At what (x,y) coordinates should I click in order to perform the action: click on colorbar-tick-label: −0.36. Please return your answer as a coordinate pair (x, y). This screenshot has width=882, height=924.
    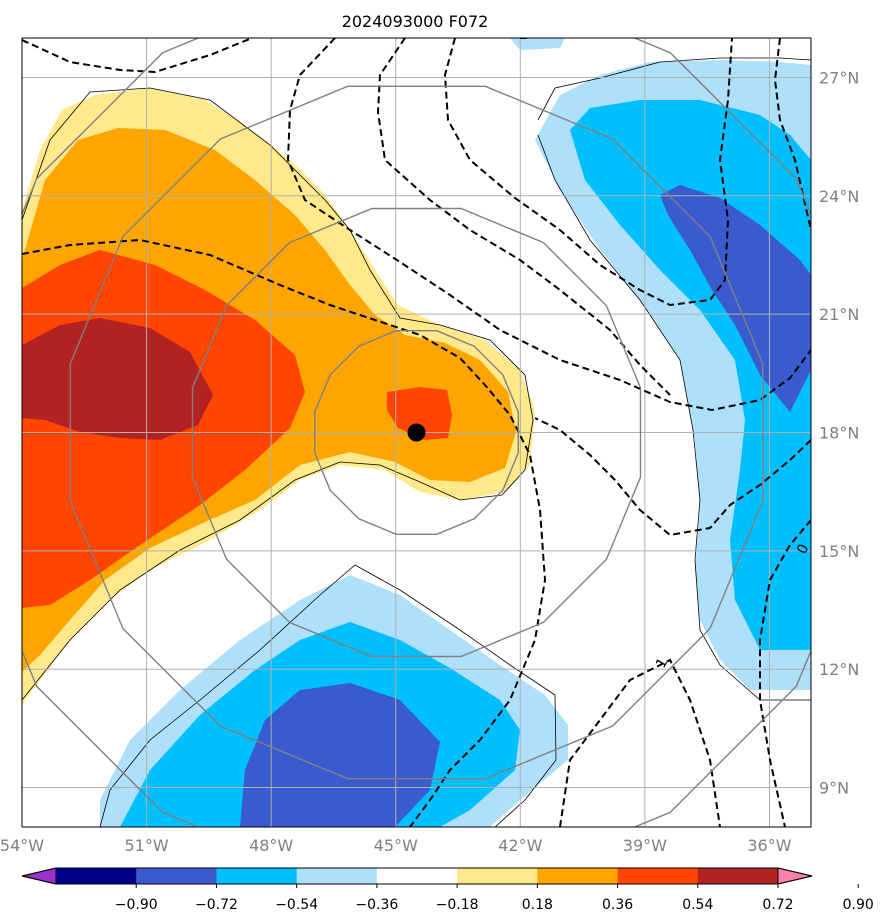
    Looking at the image, I should click on (376, 905).